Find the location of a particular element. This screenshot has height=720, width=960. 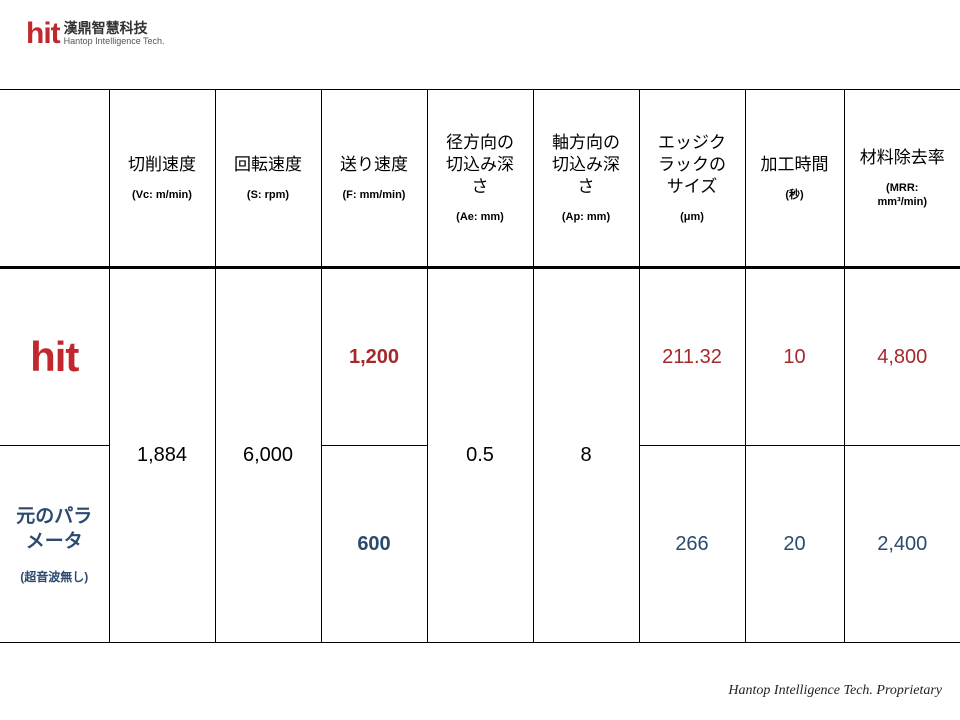

cell-feed-hit: 1,200 is located at coordinates (374, 356).